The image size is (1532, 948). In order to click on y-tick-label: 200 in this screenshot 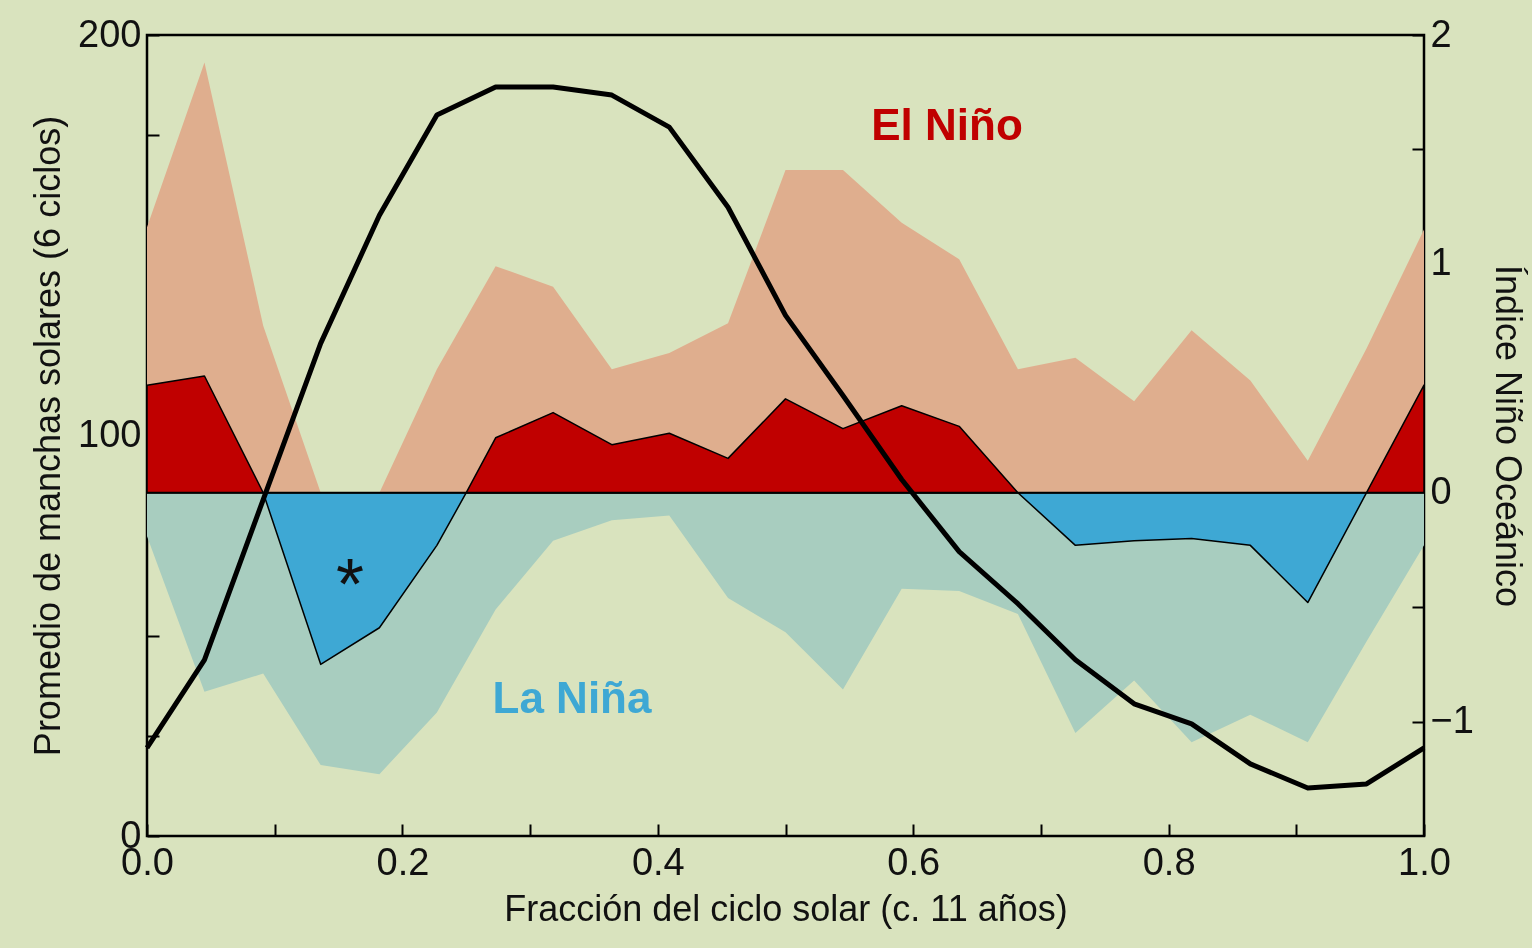, I will do `click(110, 33)`.